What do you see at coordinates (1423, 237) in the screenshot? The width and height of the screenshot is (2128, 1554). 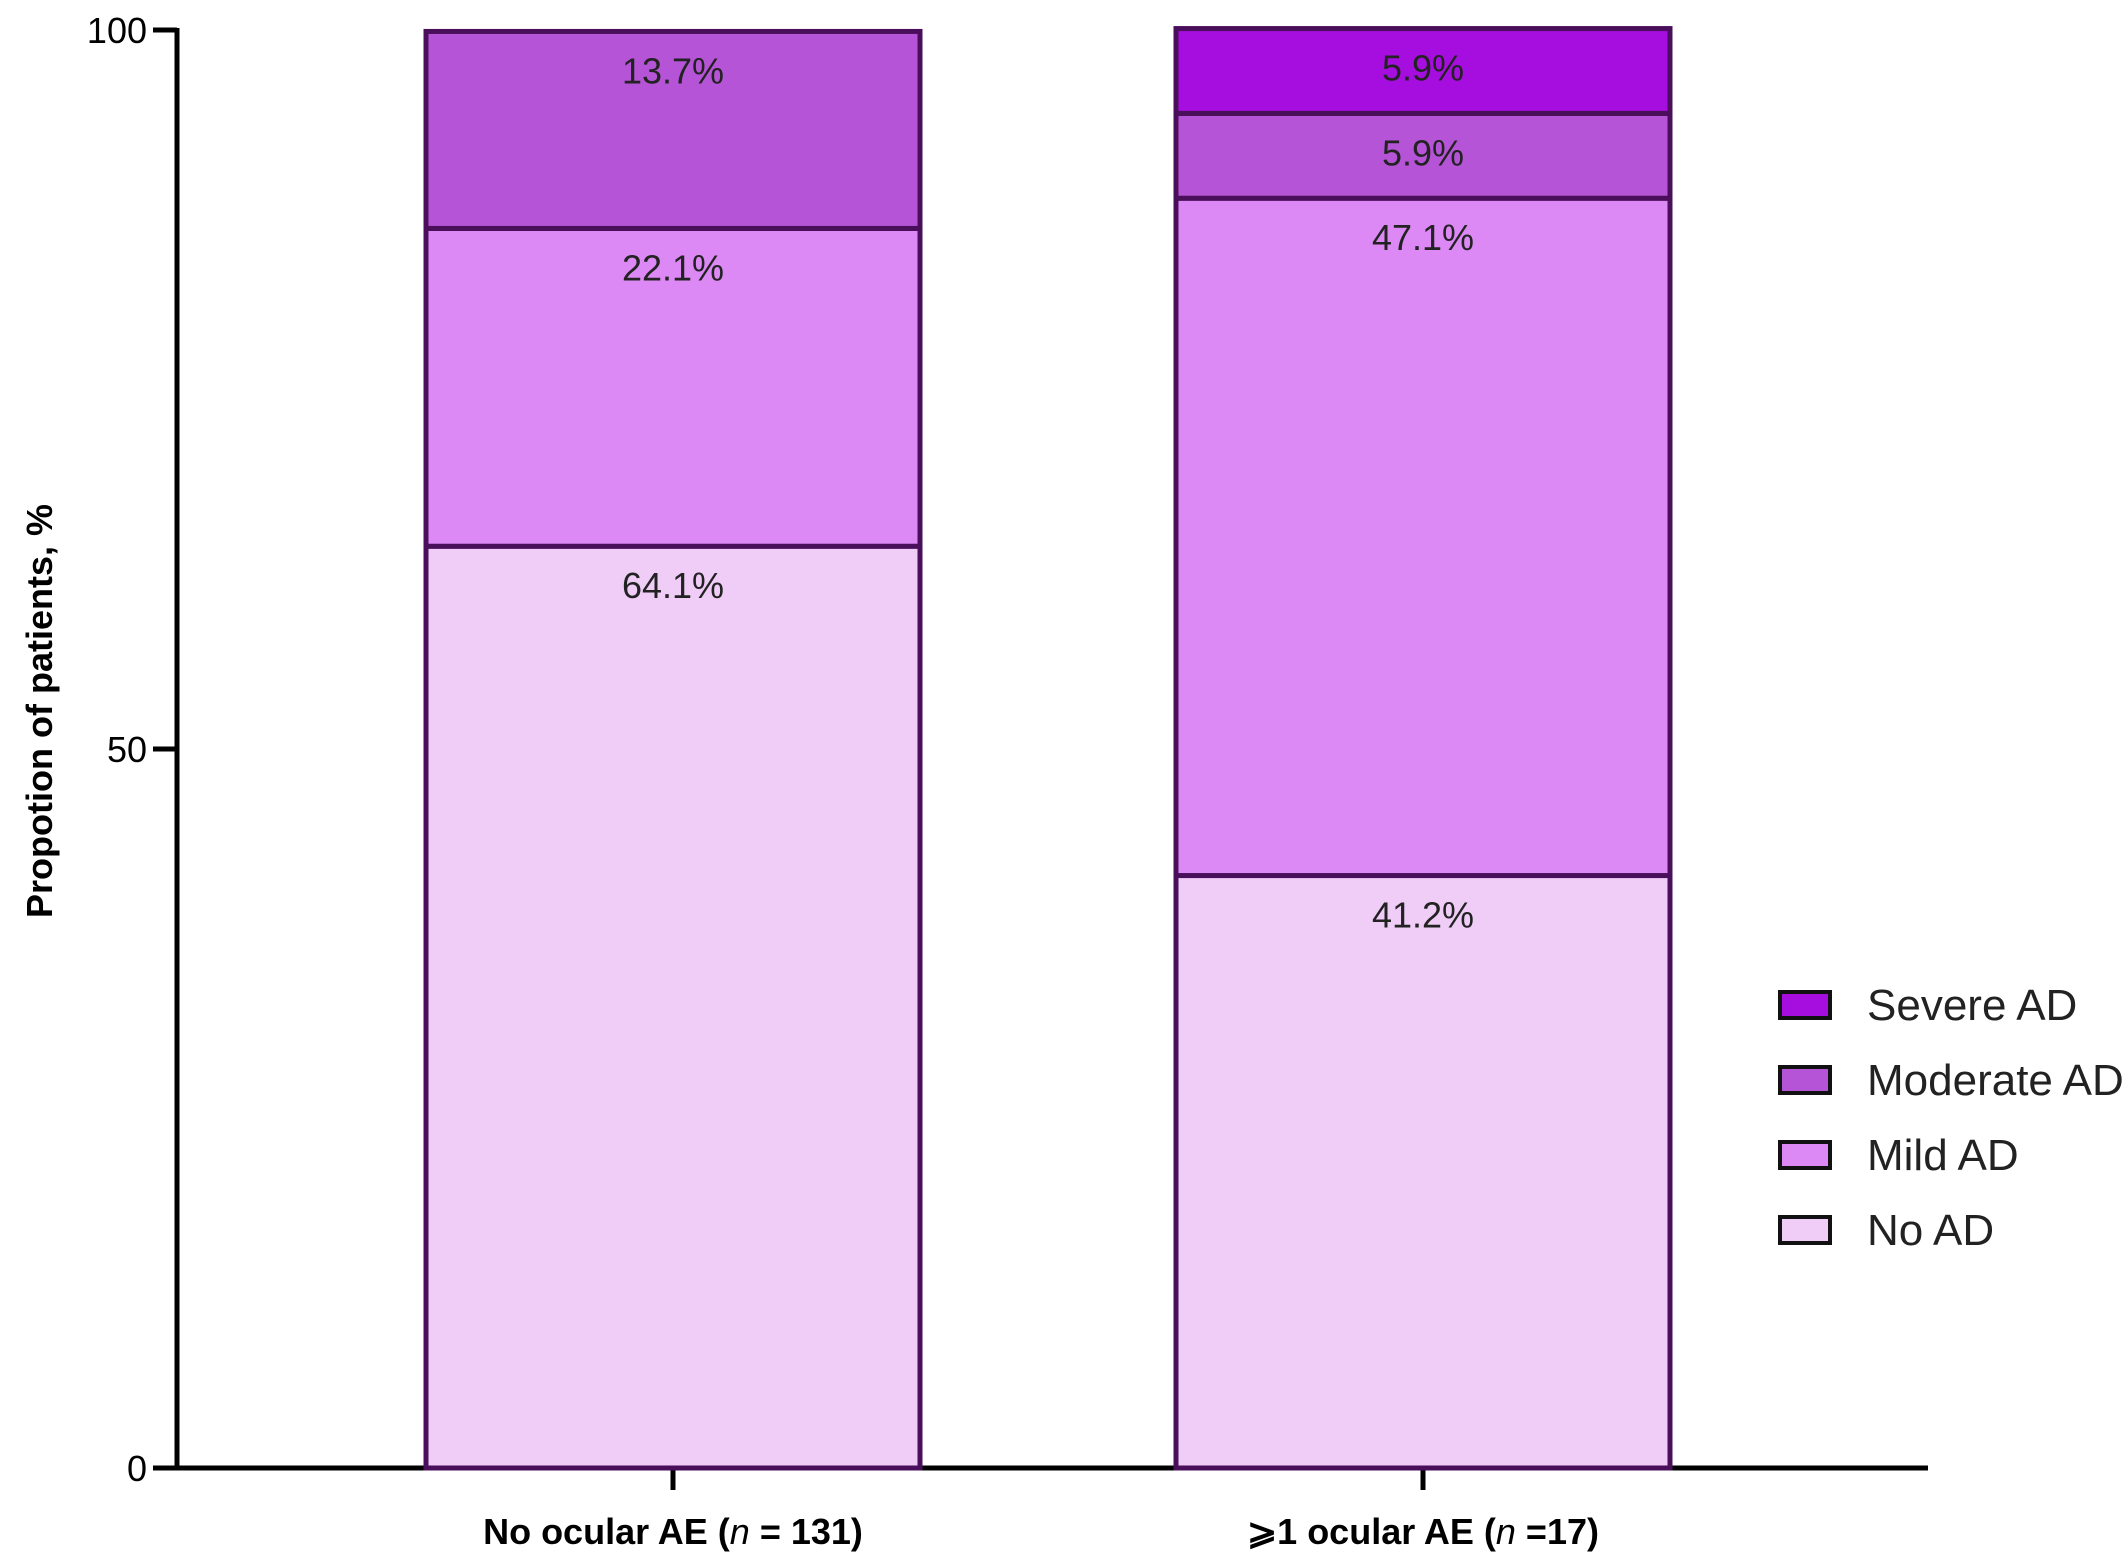 I see `data-label: 47.1%` at bounding box center [1423, 237].